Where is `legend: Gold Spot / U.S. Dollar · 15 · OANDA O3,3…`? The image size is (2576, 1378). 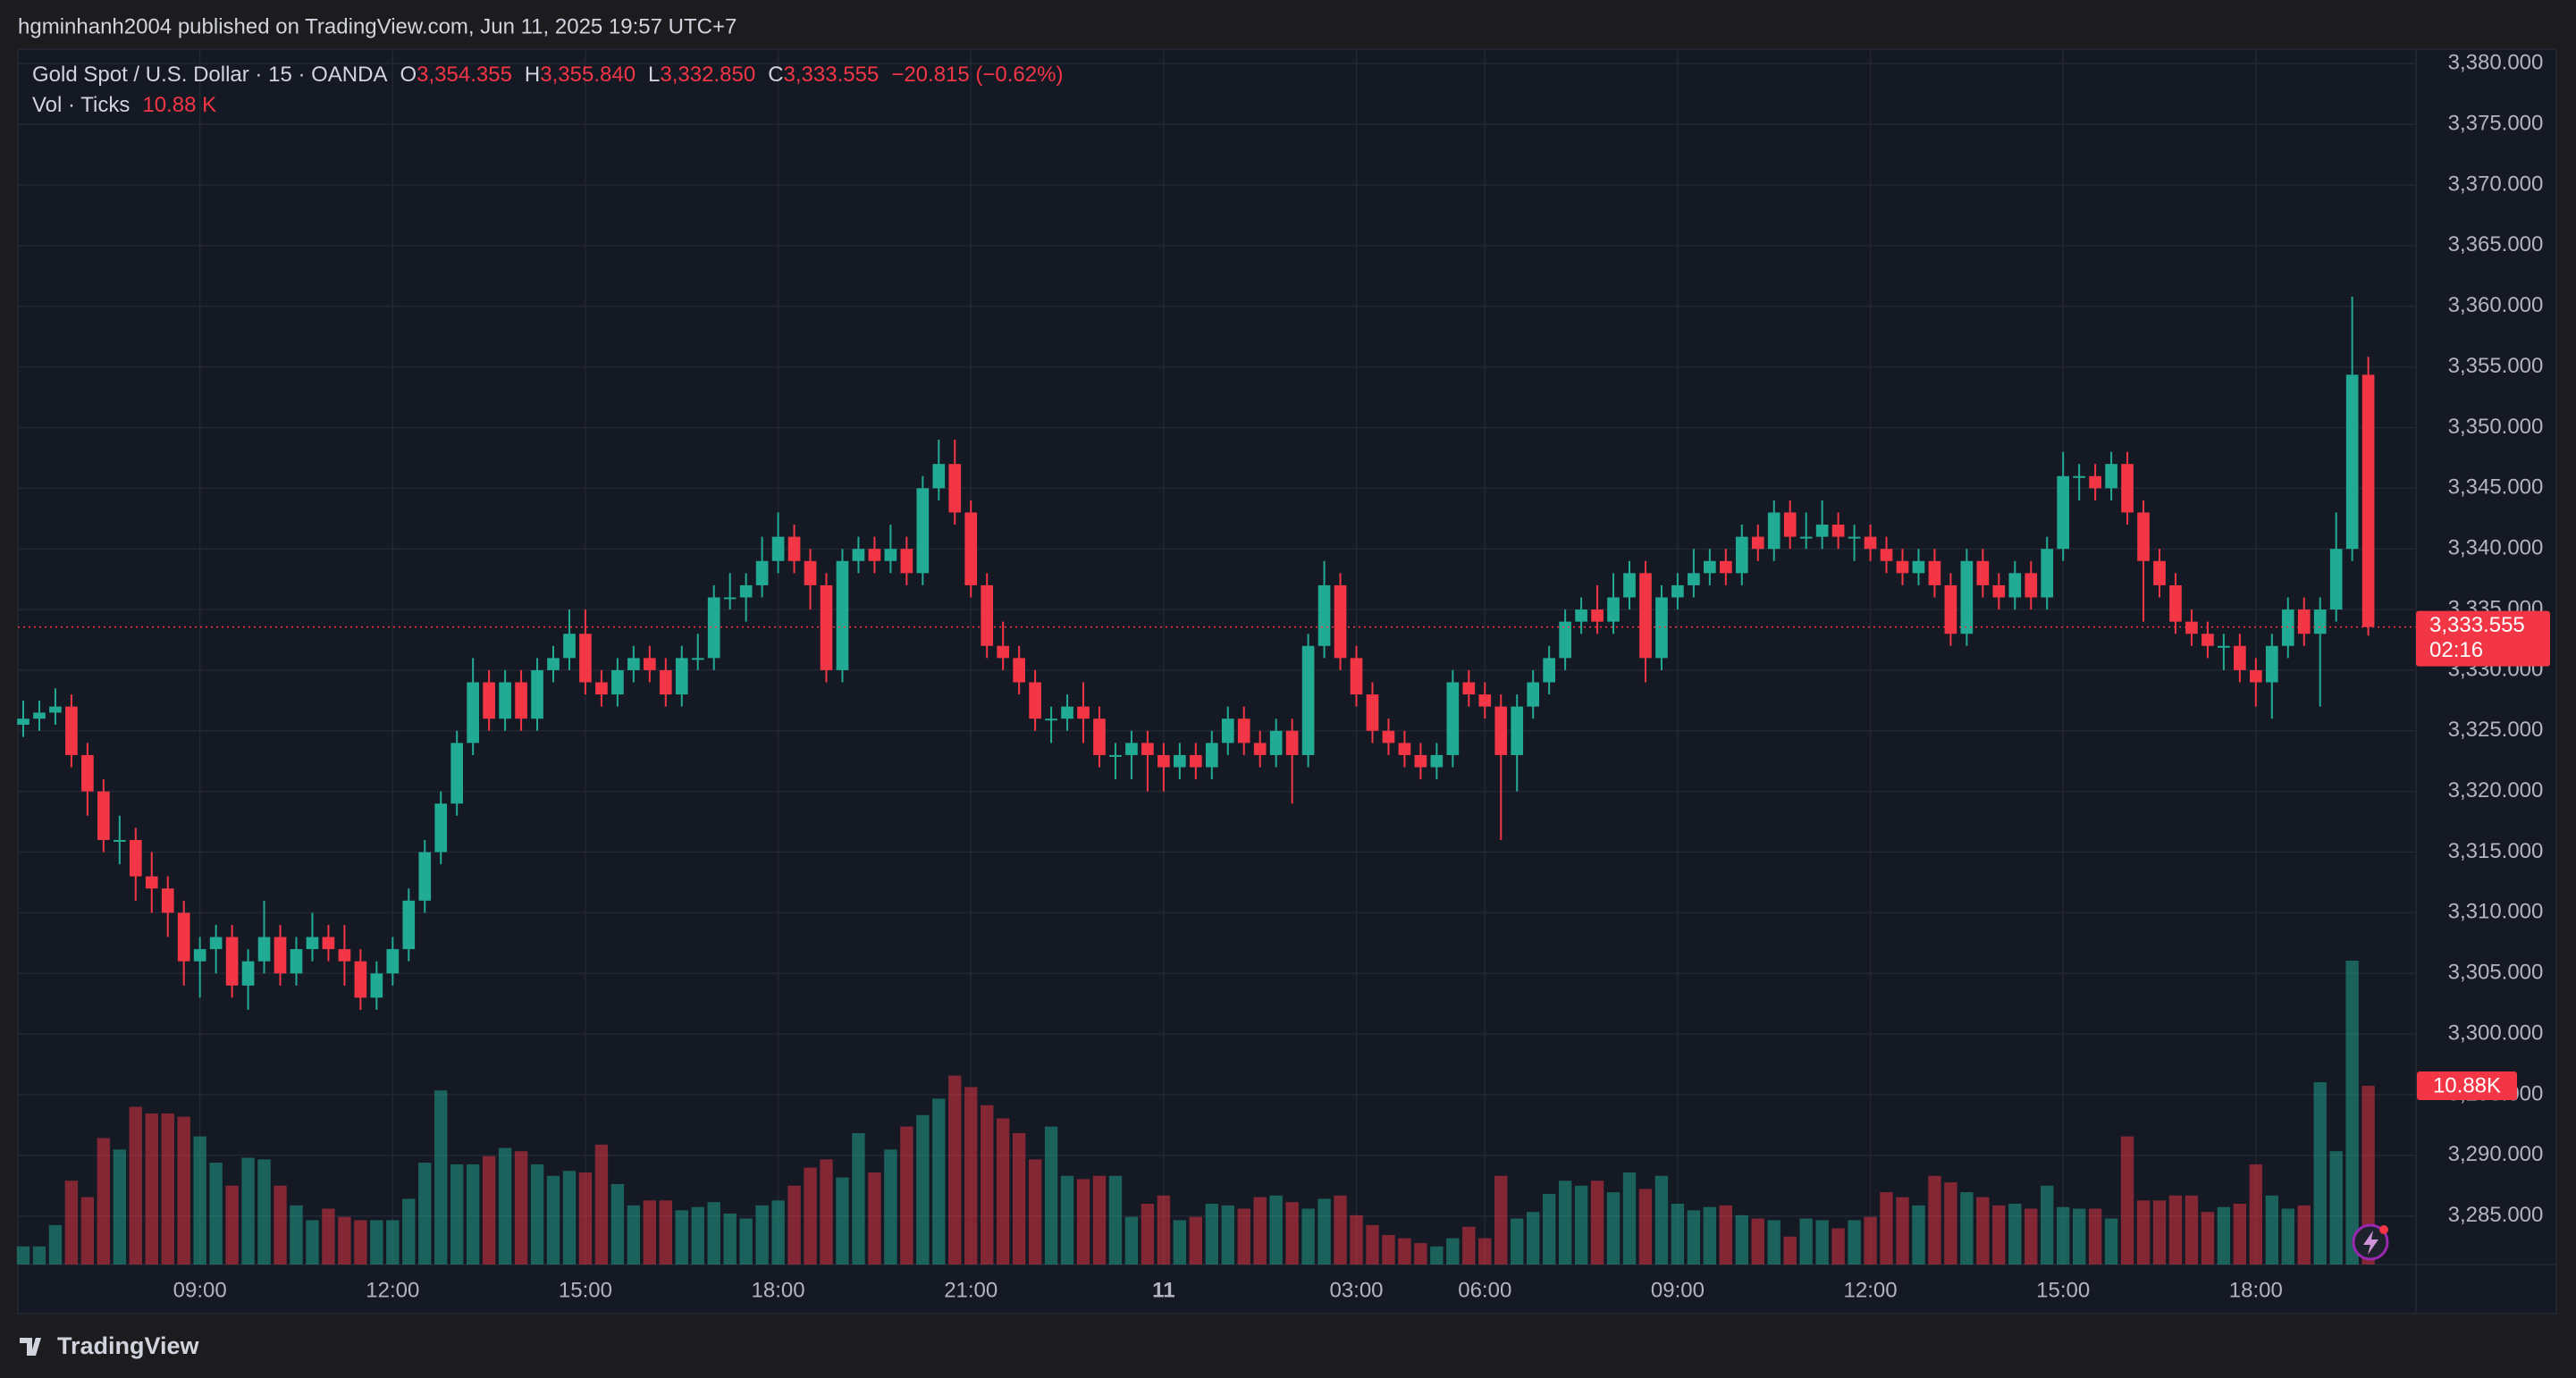 legend: Gold Spot / U.S. Dollar · 15 · OANDA O3,3… is located at coordinates (548, 90).